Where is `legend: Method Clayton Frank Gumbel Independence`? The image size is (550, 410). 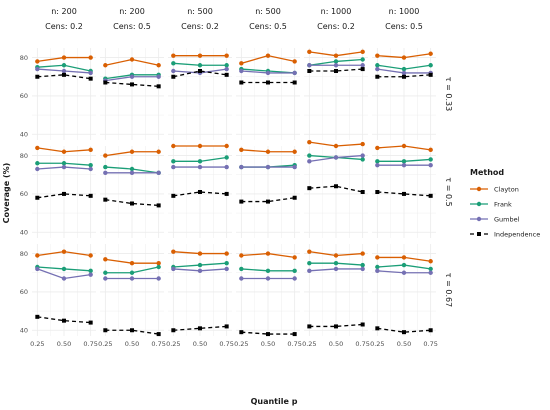 legend: Method Clayton Frank Gumbel Independence is located at coordinates (505, 203).